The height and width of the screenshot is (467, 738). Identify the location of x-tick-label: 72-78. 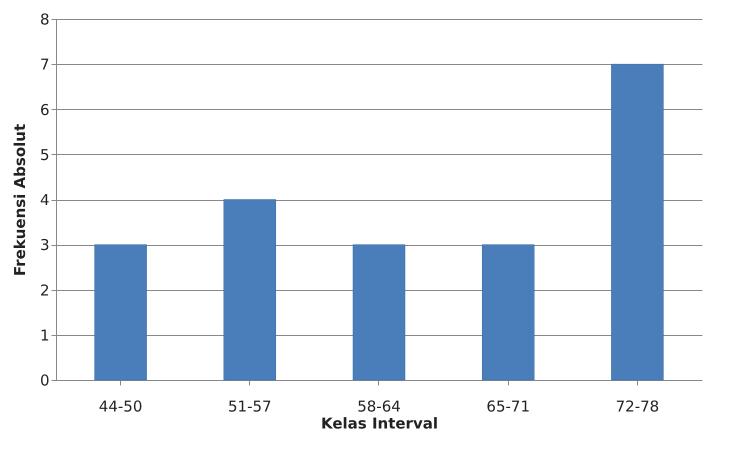
(638, 407).